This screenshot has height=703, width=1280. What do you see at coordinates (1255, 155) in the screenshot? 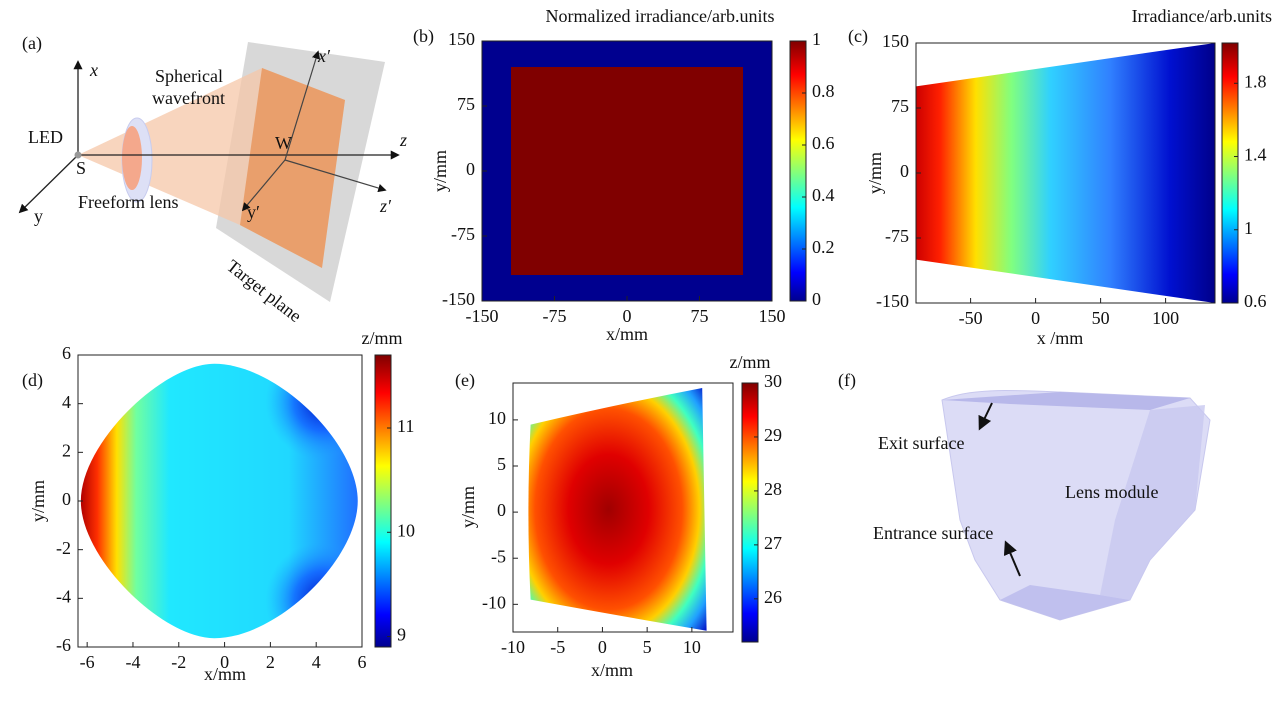
I see `colorbar-tick-label: 1.4` at bounding box center [1255, 155].